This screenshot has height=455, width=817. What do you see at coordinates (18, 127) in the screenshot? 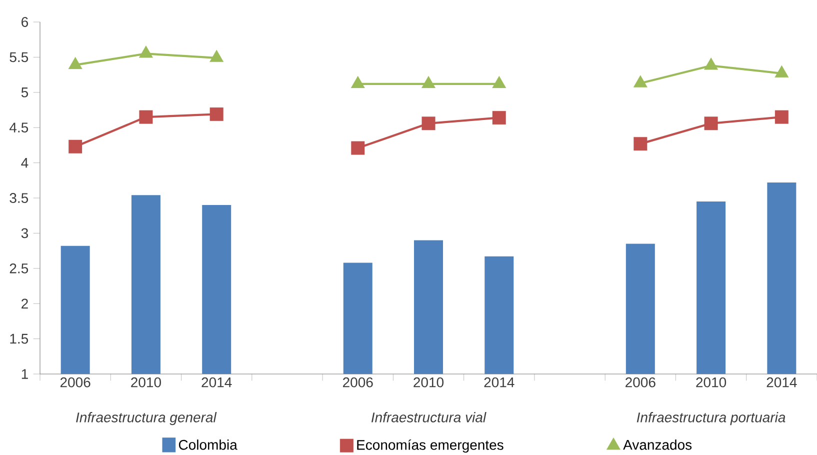
I see `y-tick-label: 4.5` at bounding box center [18, 127].